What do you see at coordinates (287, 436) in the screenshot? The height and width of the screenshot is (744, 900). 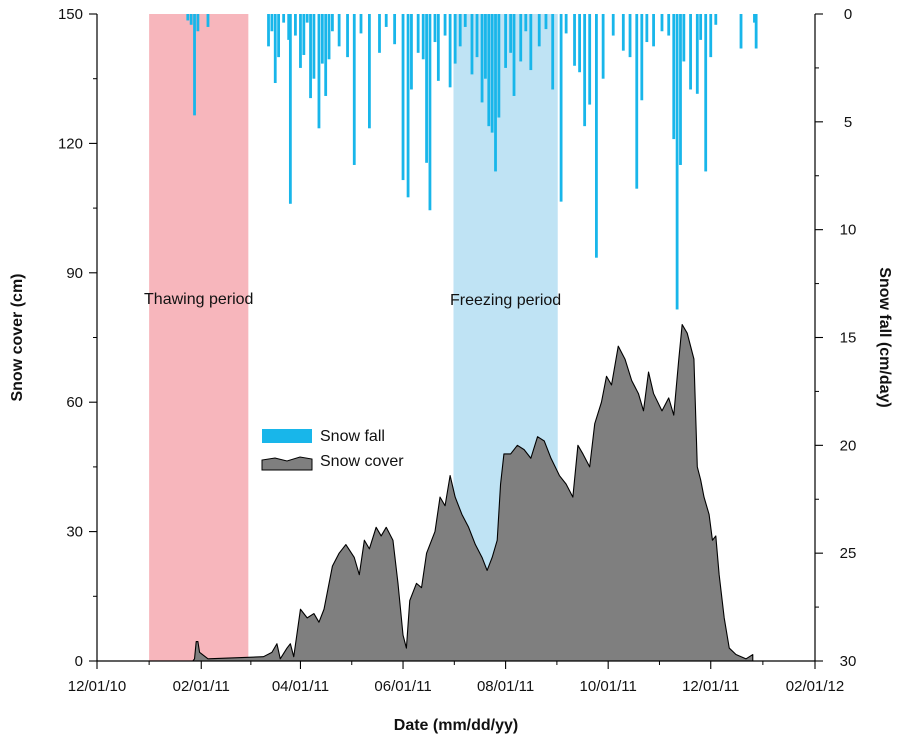 I see `legend-swatch-snow-fall` at bounding box center [287, 436].